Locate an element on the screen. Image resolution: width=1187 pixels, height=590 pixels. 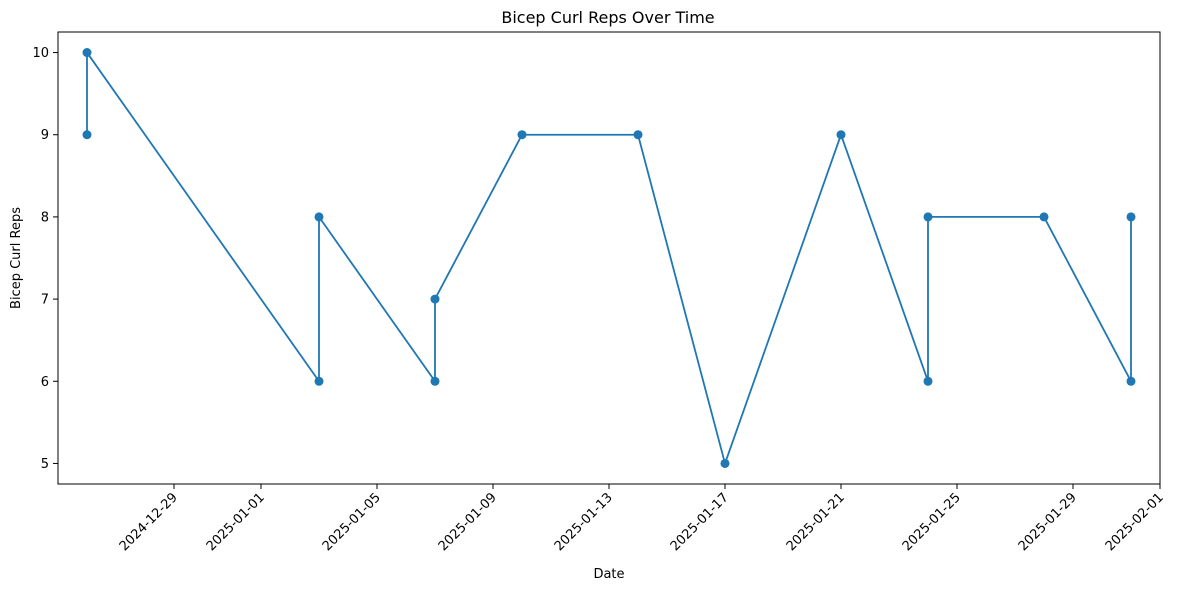
y-tick-label: 6 is located at coordinates (45, 382).